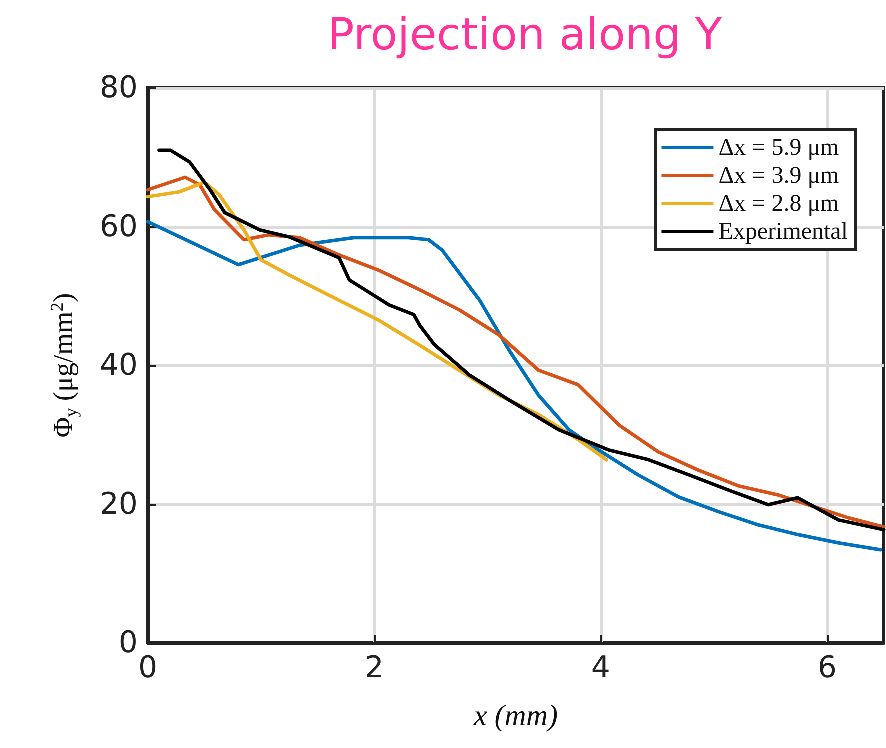 This screenshot has height=748, width=886. I want to click on y-tick-label: 20, so click(119, 504).